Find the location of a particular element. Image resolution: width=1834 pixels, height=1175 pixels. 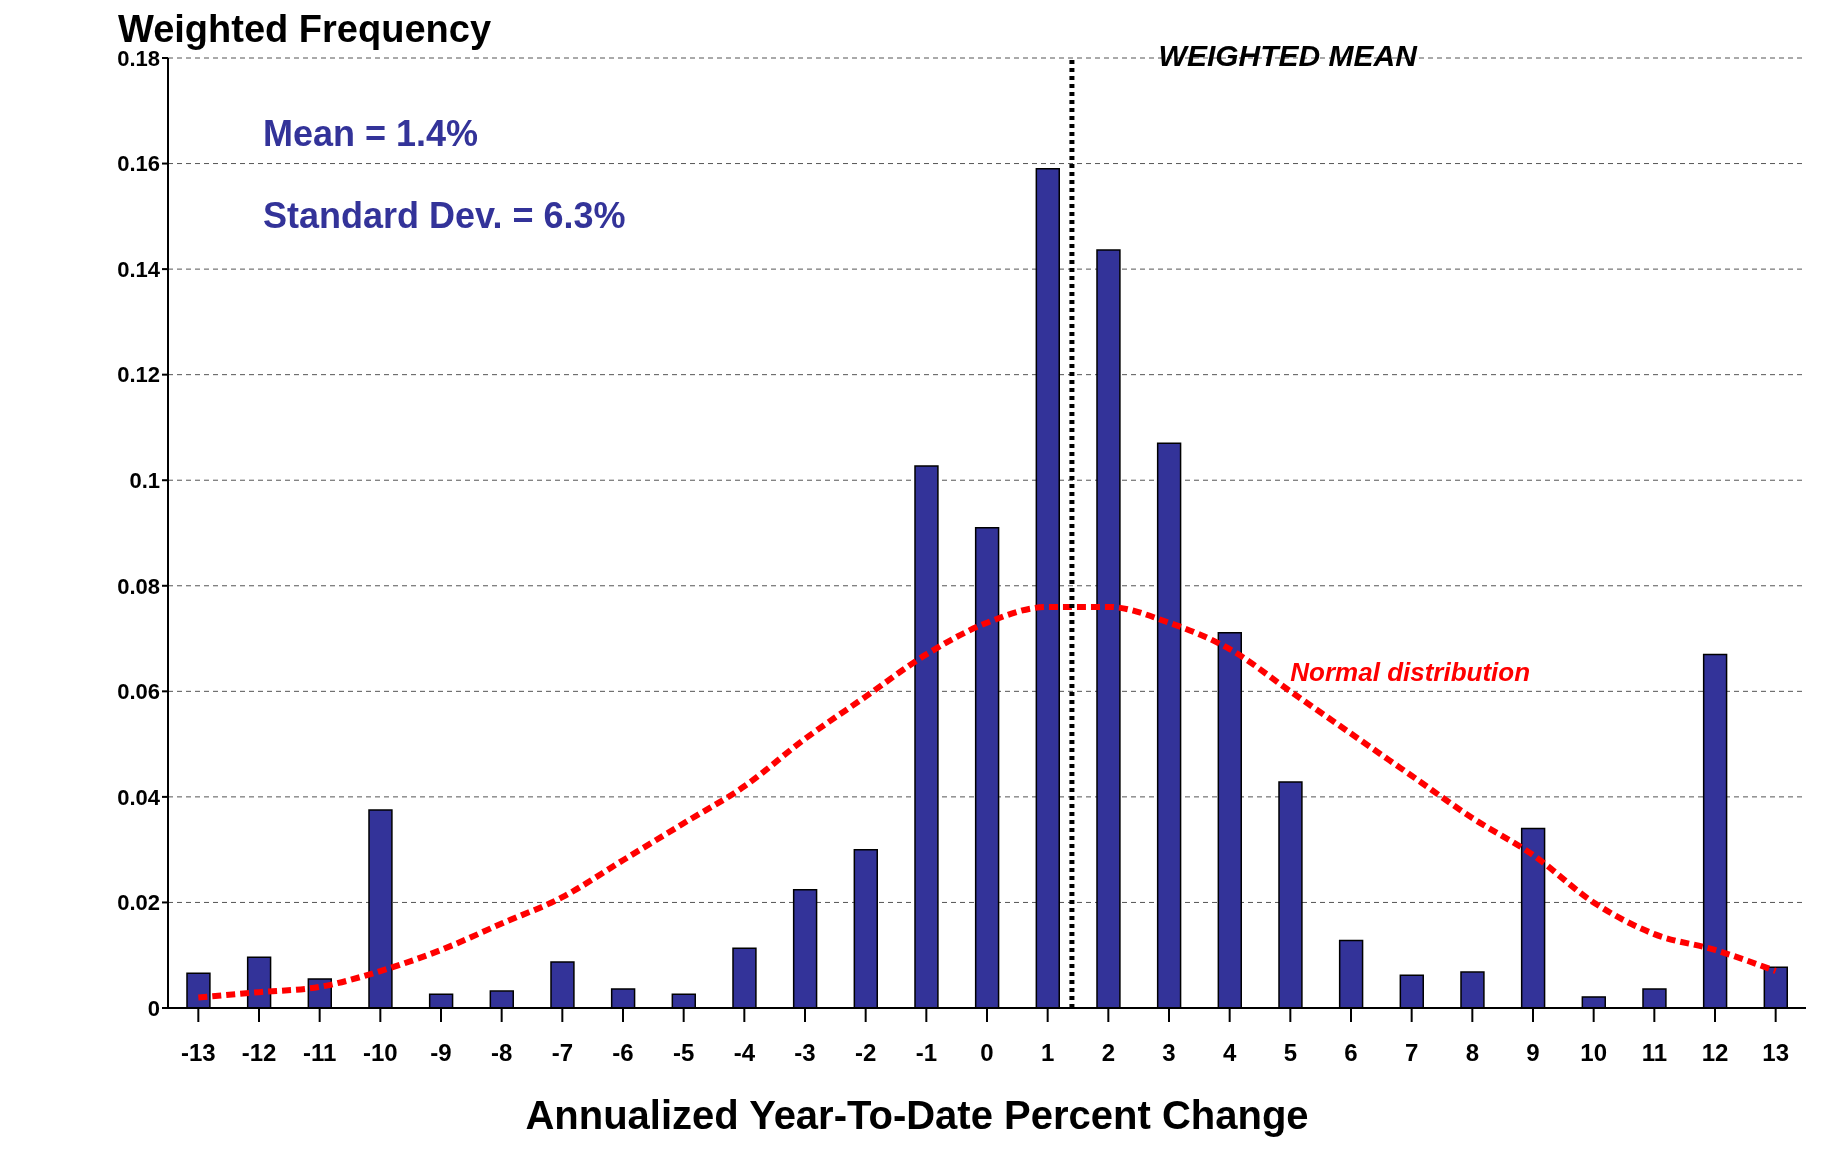

x-tick-label: -7 is located at coordinates (562, 1053).